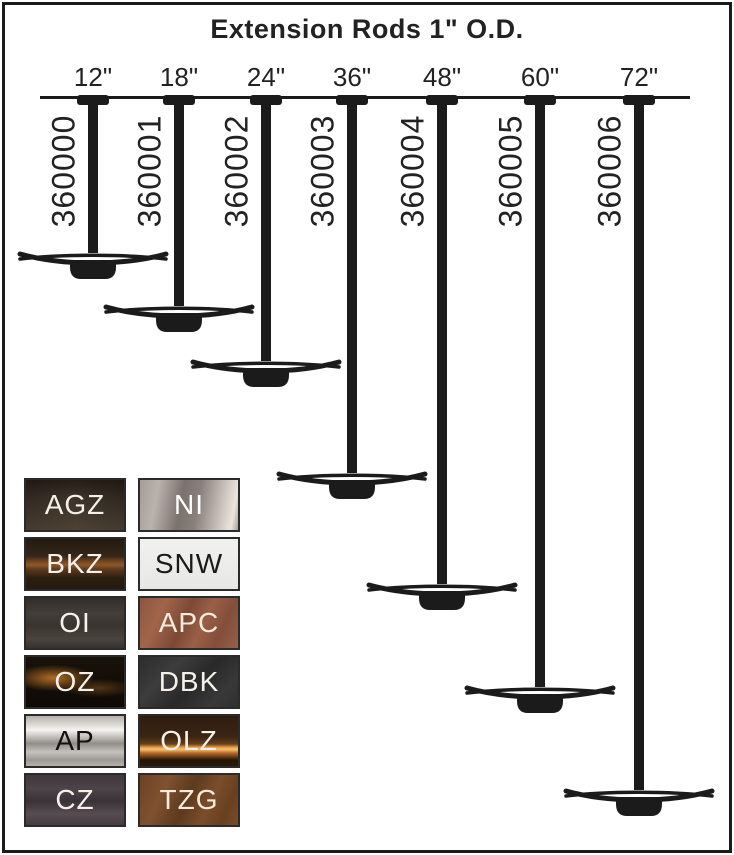  I want to click on length-label: 24", so click(266, 77).